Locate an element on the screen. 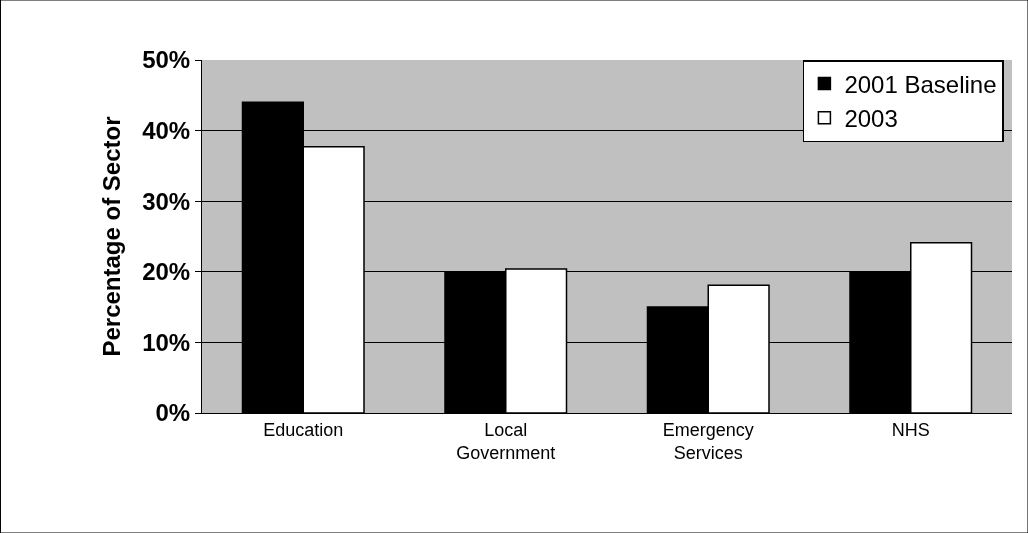 The height and width of the screenshot is (533, 1028). y-tick-label: 30% is located at coordinates (166, 201).